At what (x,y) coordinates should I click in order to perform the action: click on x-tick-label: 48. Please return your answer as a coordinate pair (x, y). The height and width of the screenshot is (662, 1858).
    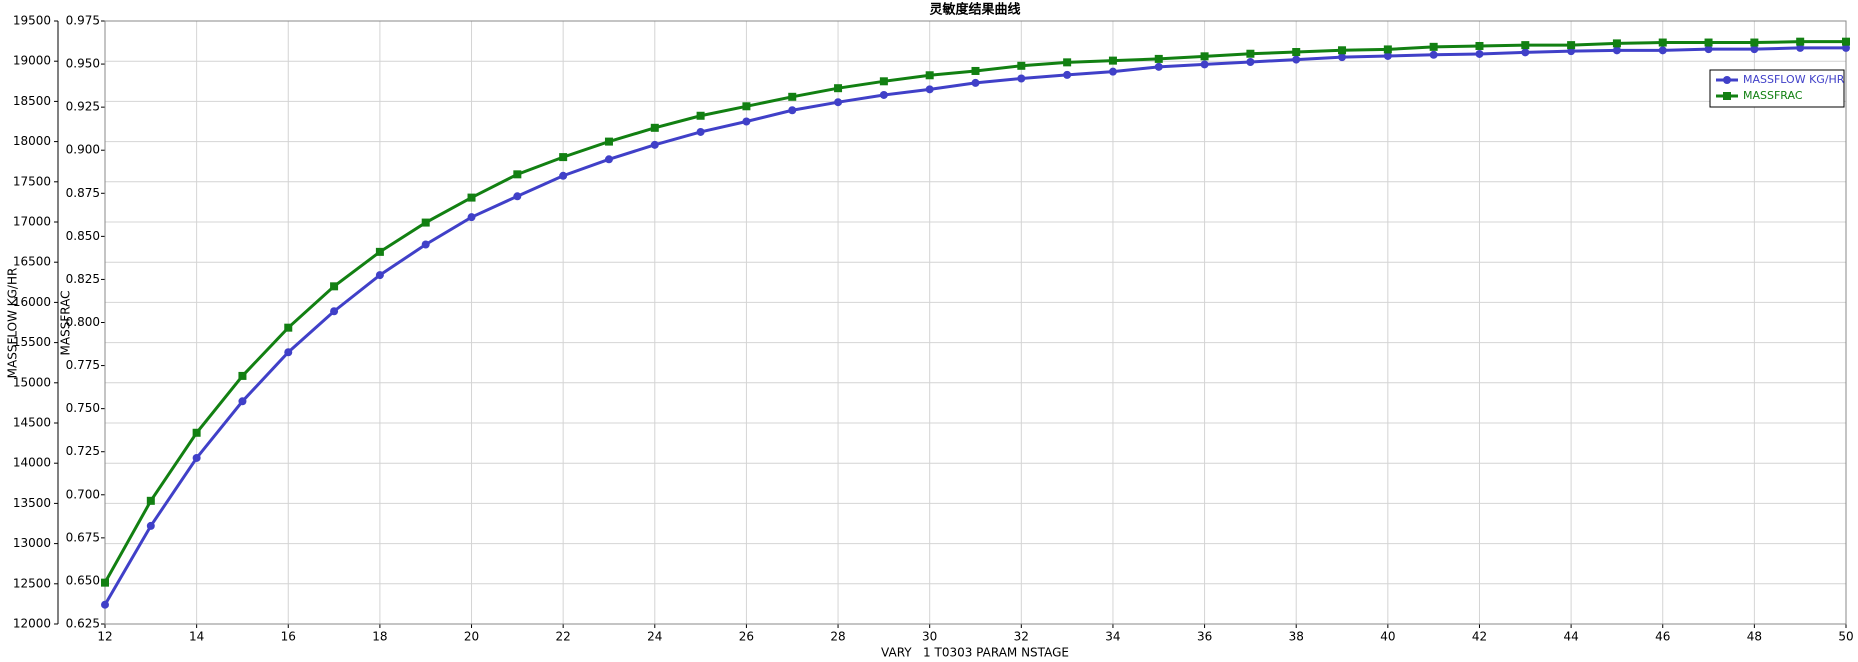
    Looking at the image, I should click on (1754, 637).